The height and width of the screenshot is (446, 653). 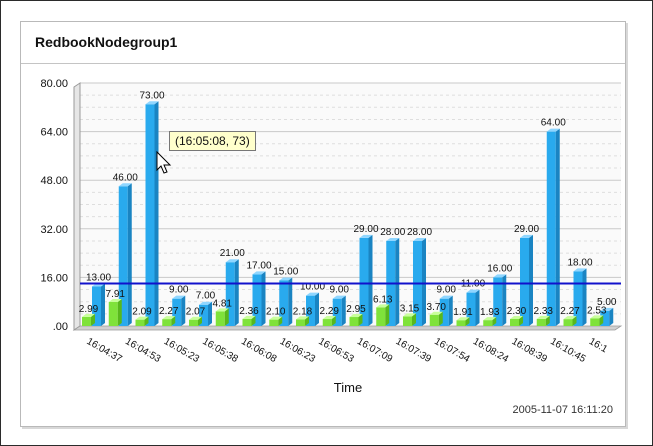 What do you see at coordinates (249, 311) in the screenshot?
I see `data-label-green: 2.36` at bounding box center [249, 311].